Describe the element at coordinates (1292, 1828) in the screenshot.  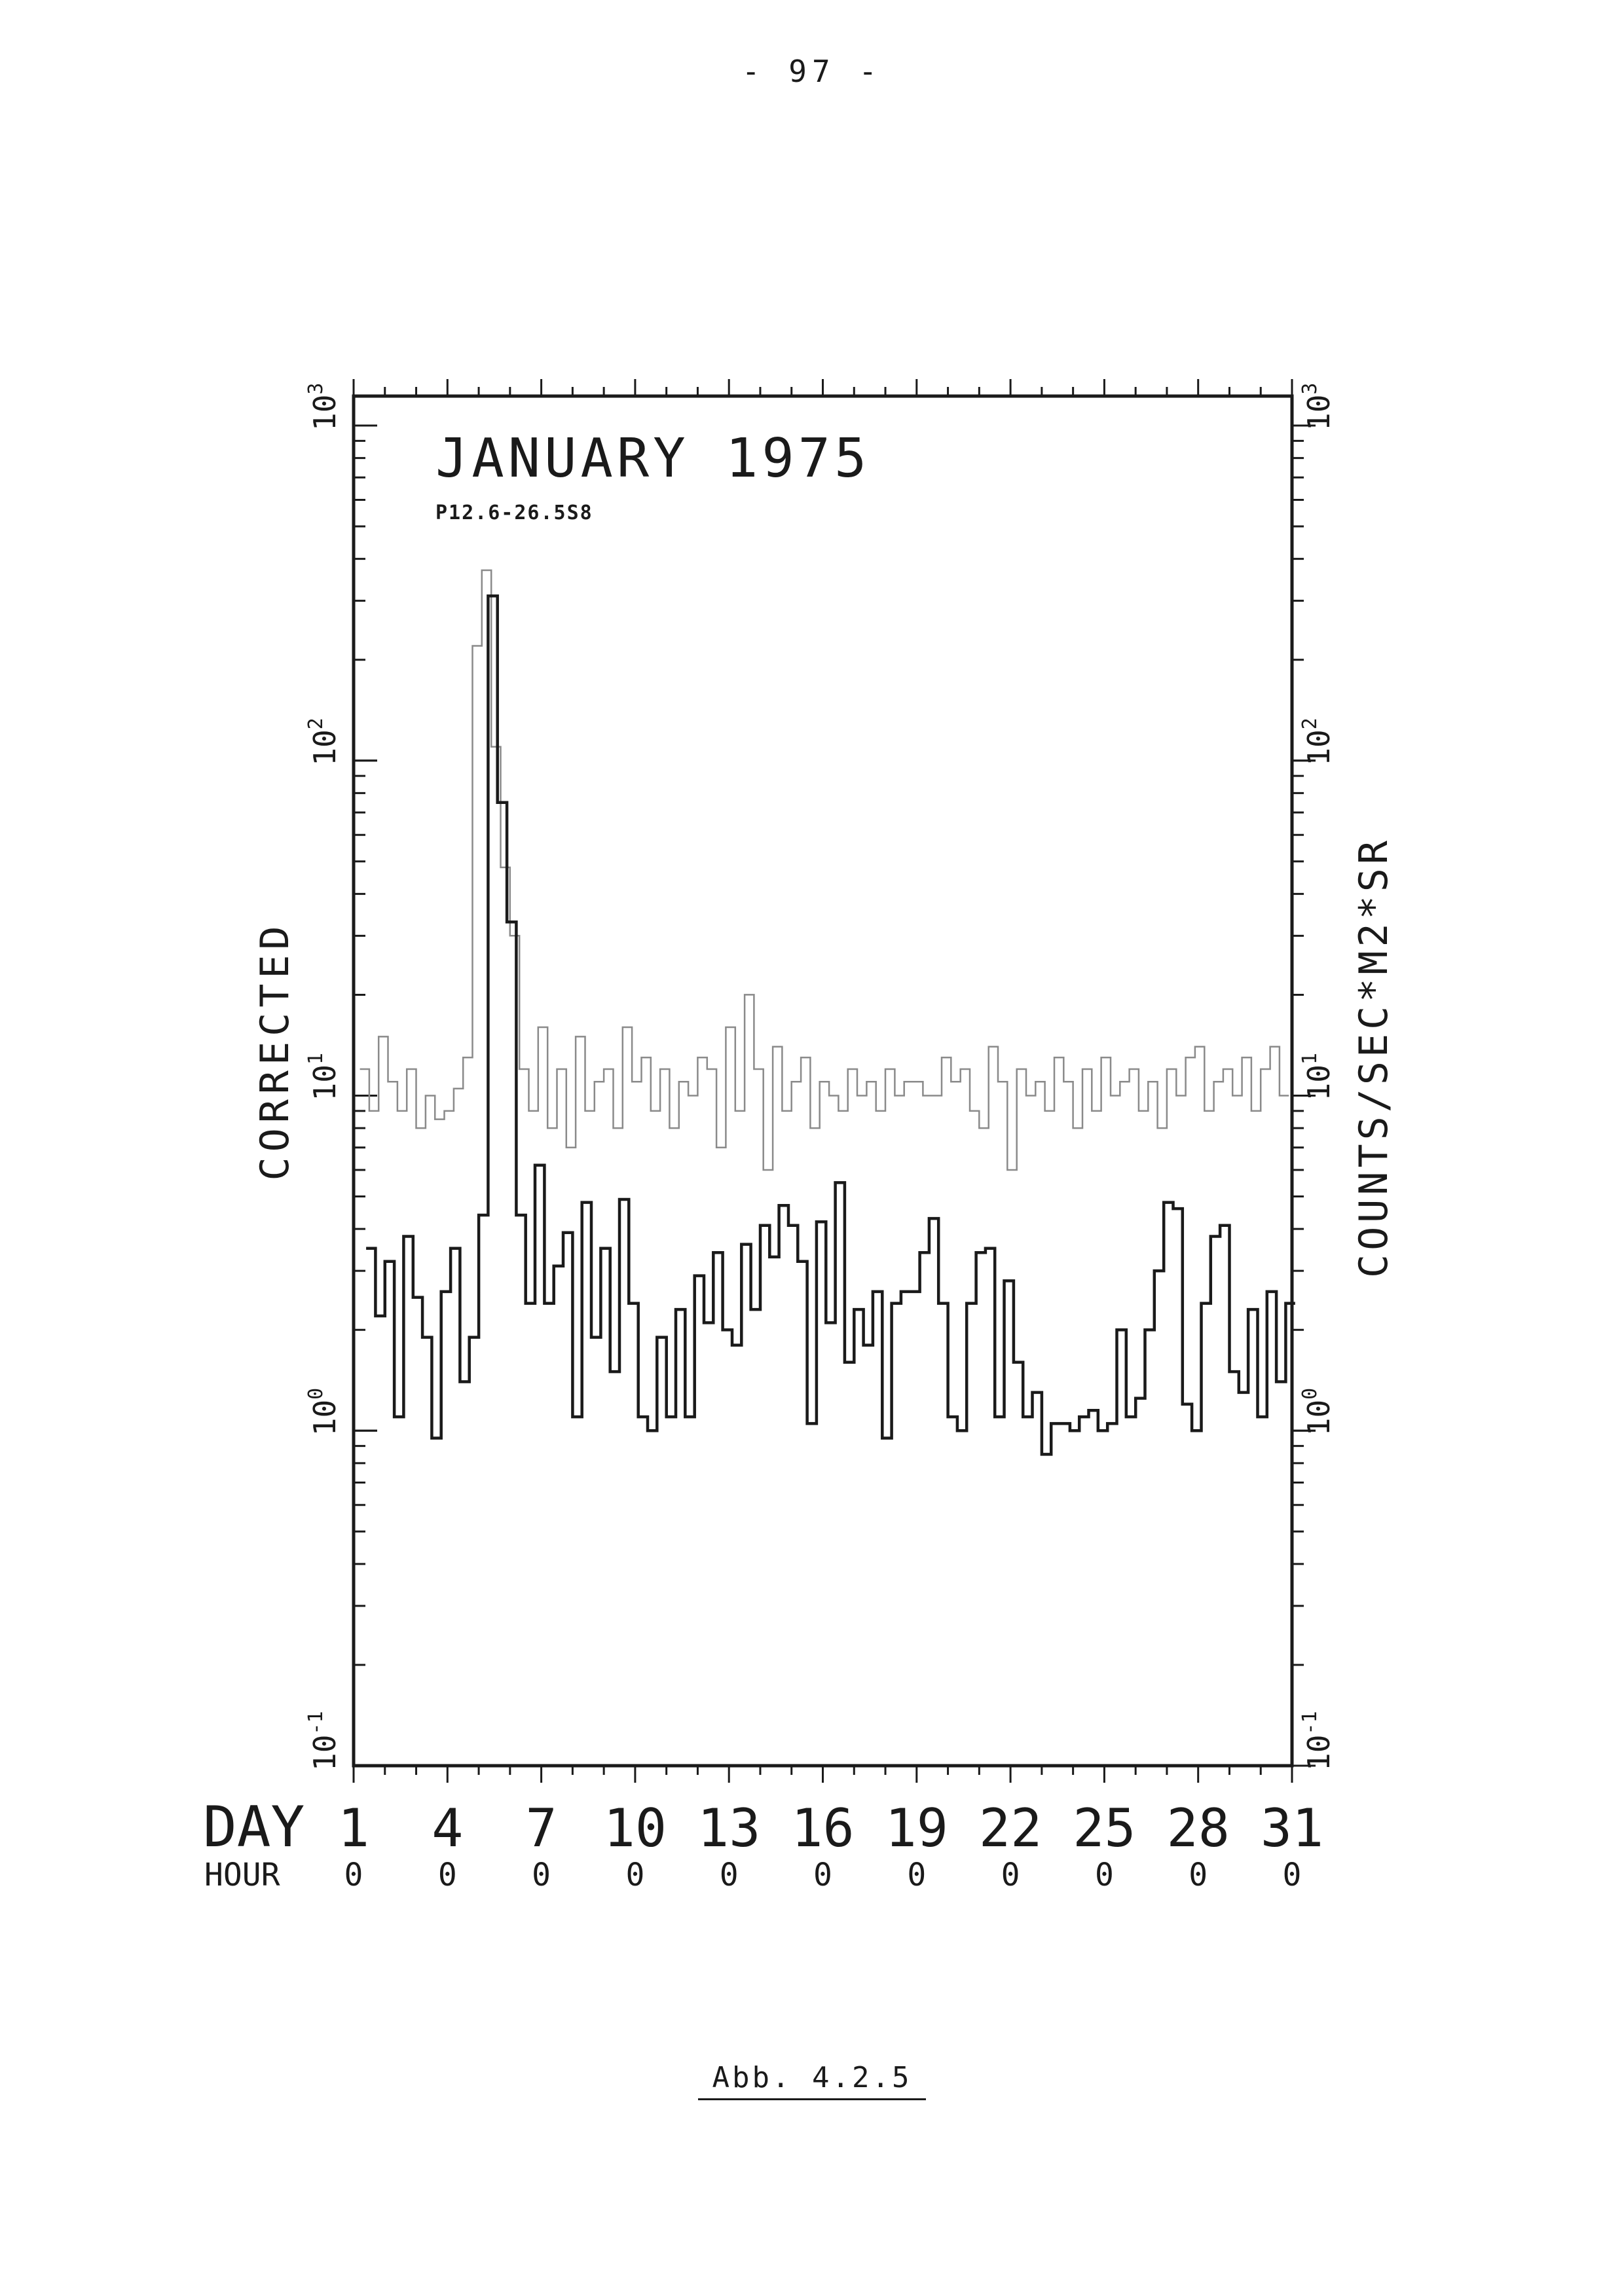
I see `x-tick-label-day-31: 31` at that location.